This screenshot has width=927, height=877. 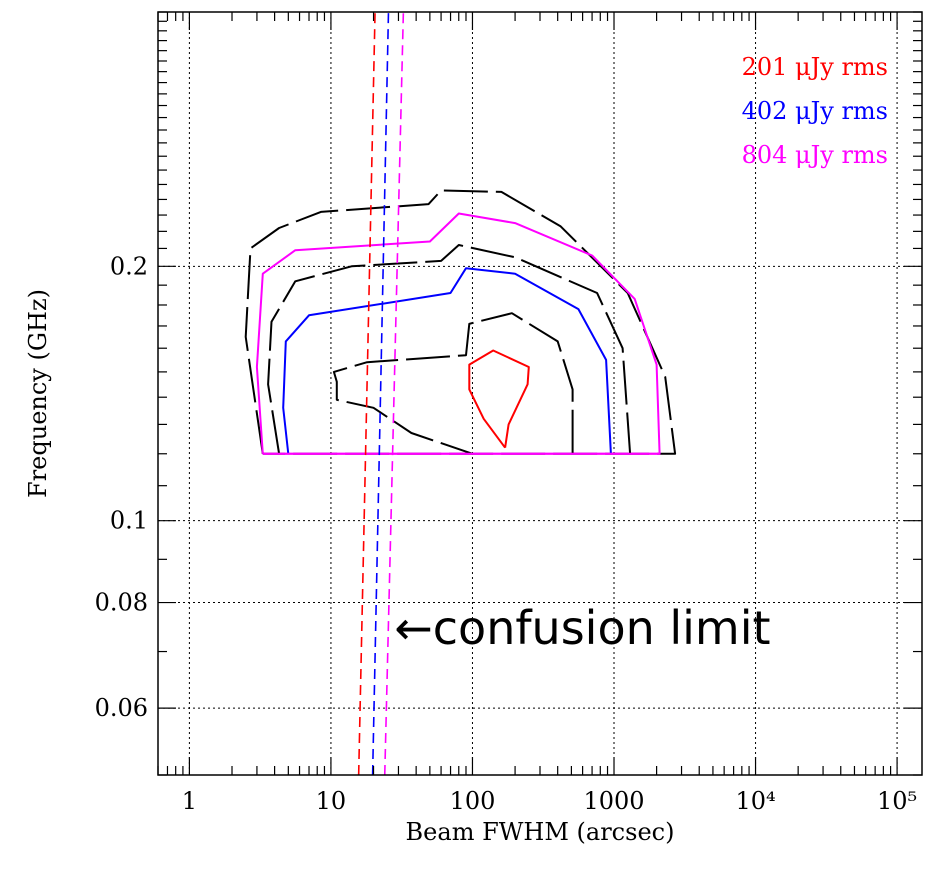 I want to click on legend-entry: 402 μJy rms, so click(x=815, y=111).